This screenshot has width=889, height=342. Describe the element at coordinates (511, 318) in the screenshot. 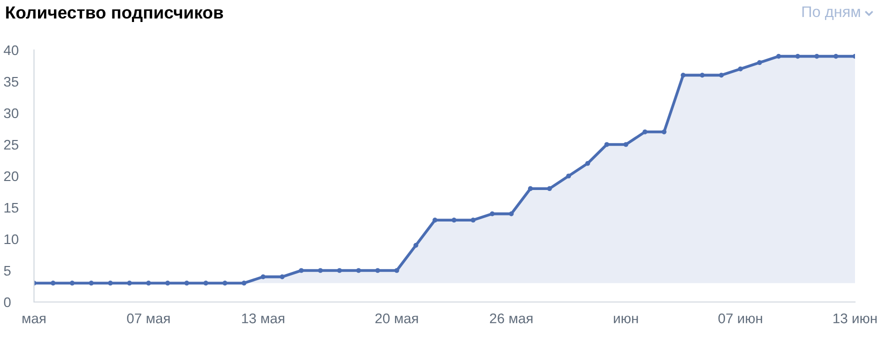

I see `x-tick-label: 26 мая` at that location.